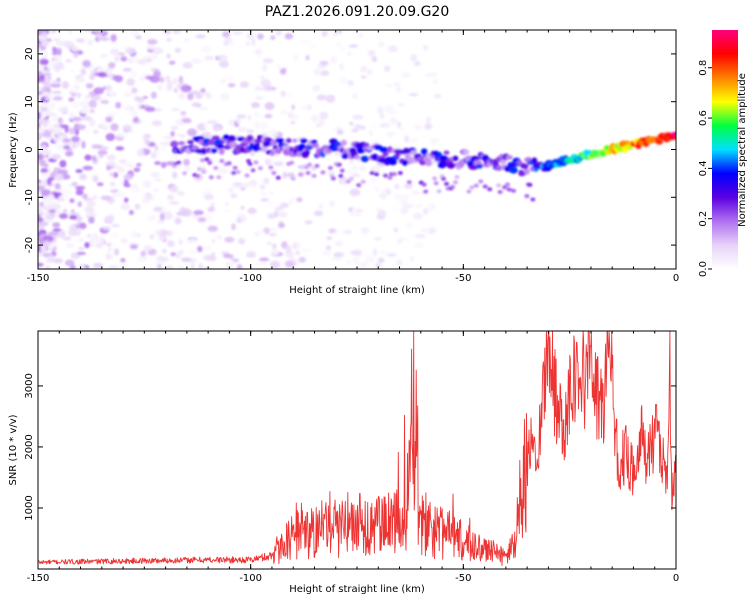 This screenshot has width=750, height=600. What do you see at coordinates (13, 449) in the screenshot?
I see `y-axis-label-bottom: SNR (10 * v/v)` at bounding box center [13, 449].